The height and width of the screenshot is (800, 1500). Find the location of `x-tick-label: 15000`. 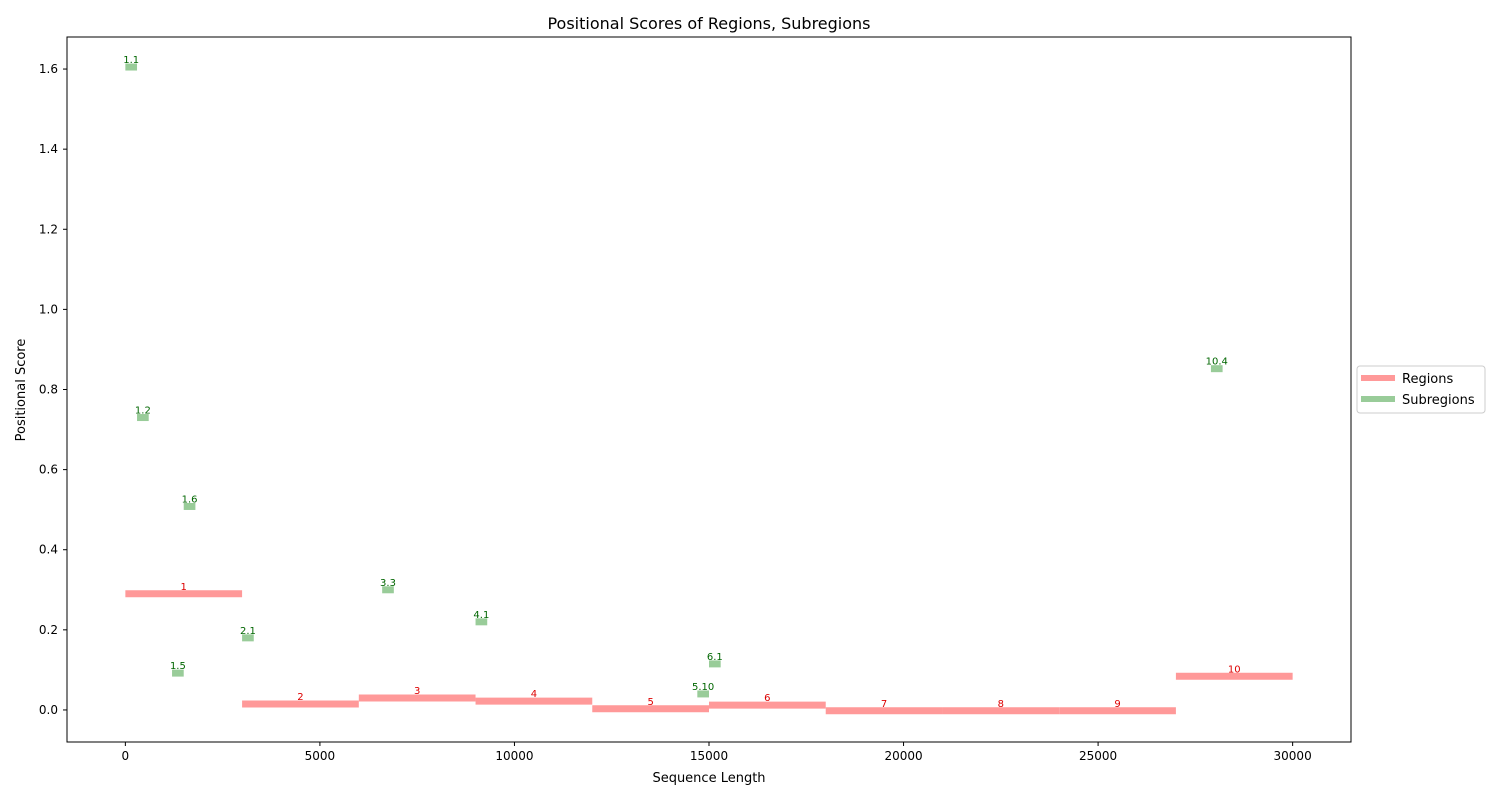

x-tick-label: 15000 is located at coordinates (709, 756).